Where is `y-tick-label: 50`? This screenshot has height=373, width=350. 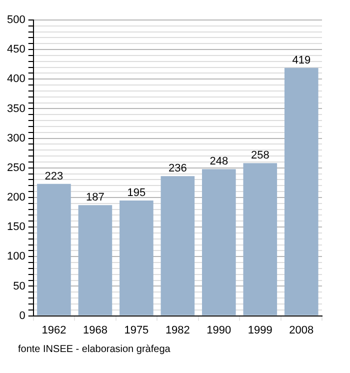
y-tick-label: 50 is located at coordinates (19, 286).